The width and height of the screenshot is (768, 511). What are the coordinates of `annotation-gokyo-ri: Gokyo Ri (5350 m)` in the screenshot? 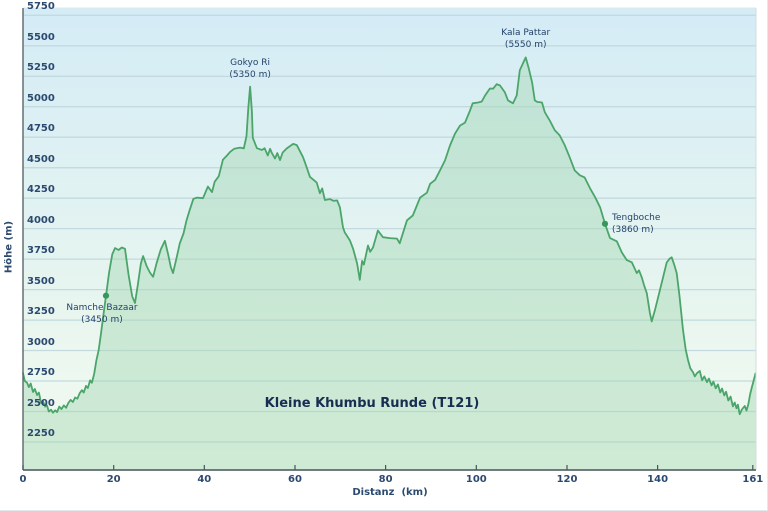 It's located at (250, 69).